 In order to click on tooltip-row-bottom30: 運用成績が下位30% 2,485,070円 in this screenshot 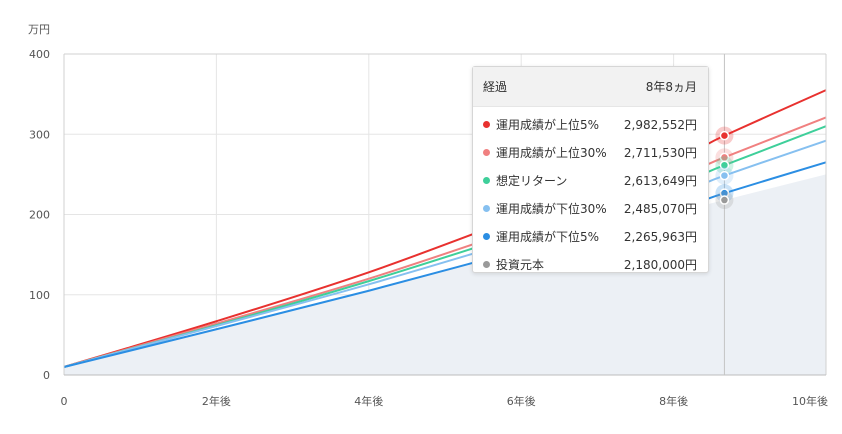, I will do `click(590, 208)`.